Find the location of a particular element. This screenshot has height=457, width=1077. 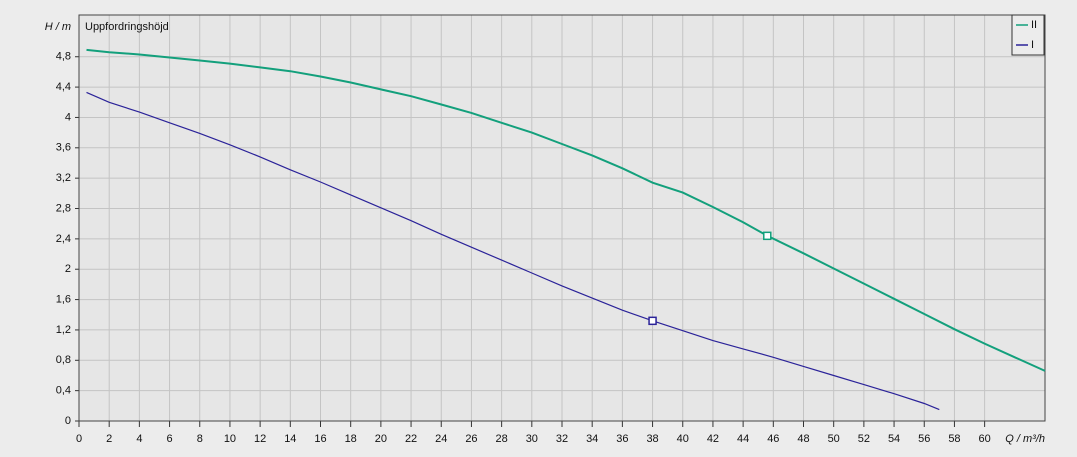

x-tick-label: 46 is located at coordinates (773, 439).